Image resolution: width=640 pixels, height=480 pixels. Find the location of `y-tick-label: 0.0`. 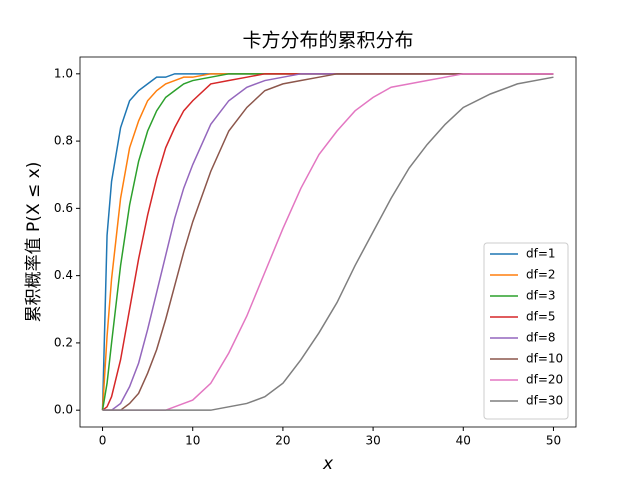

y-tick-label: 0.0 is located at coordinates (63, 410).